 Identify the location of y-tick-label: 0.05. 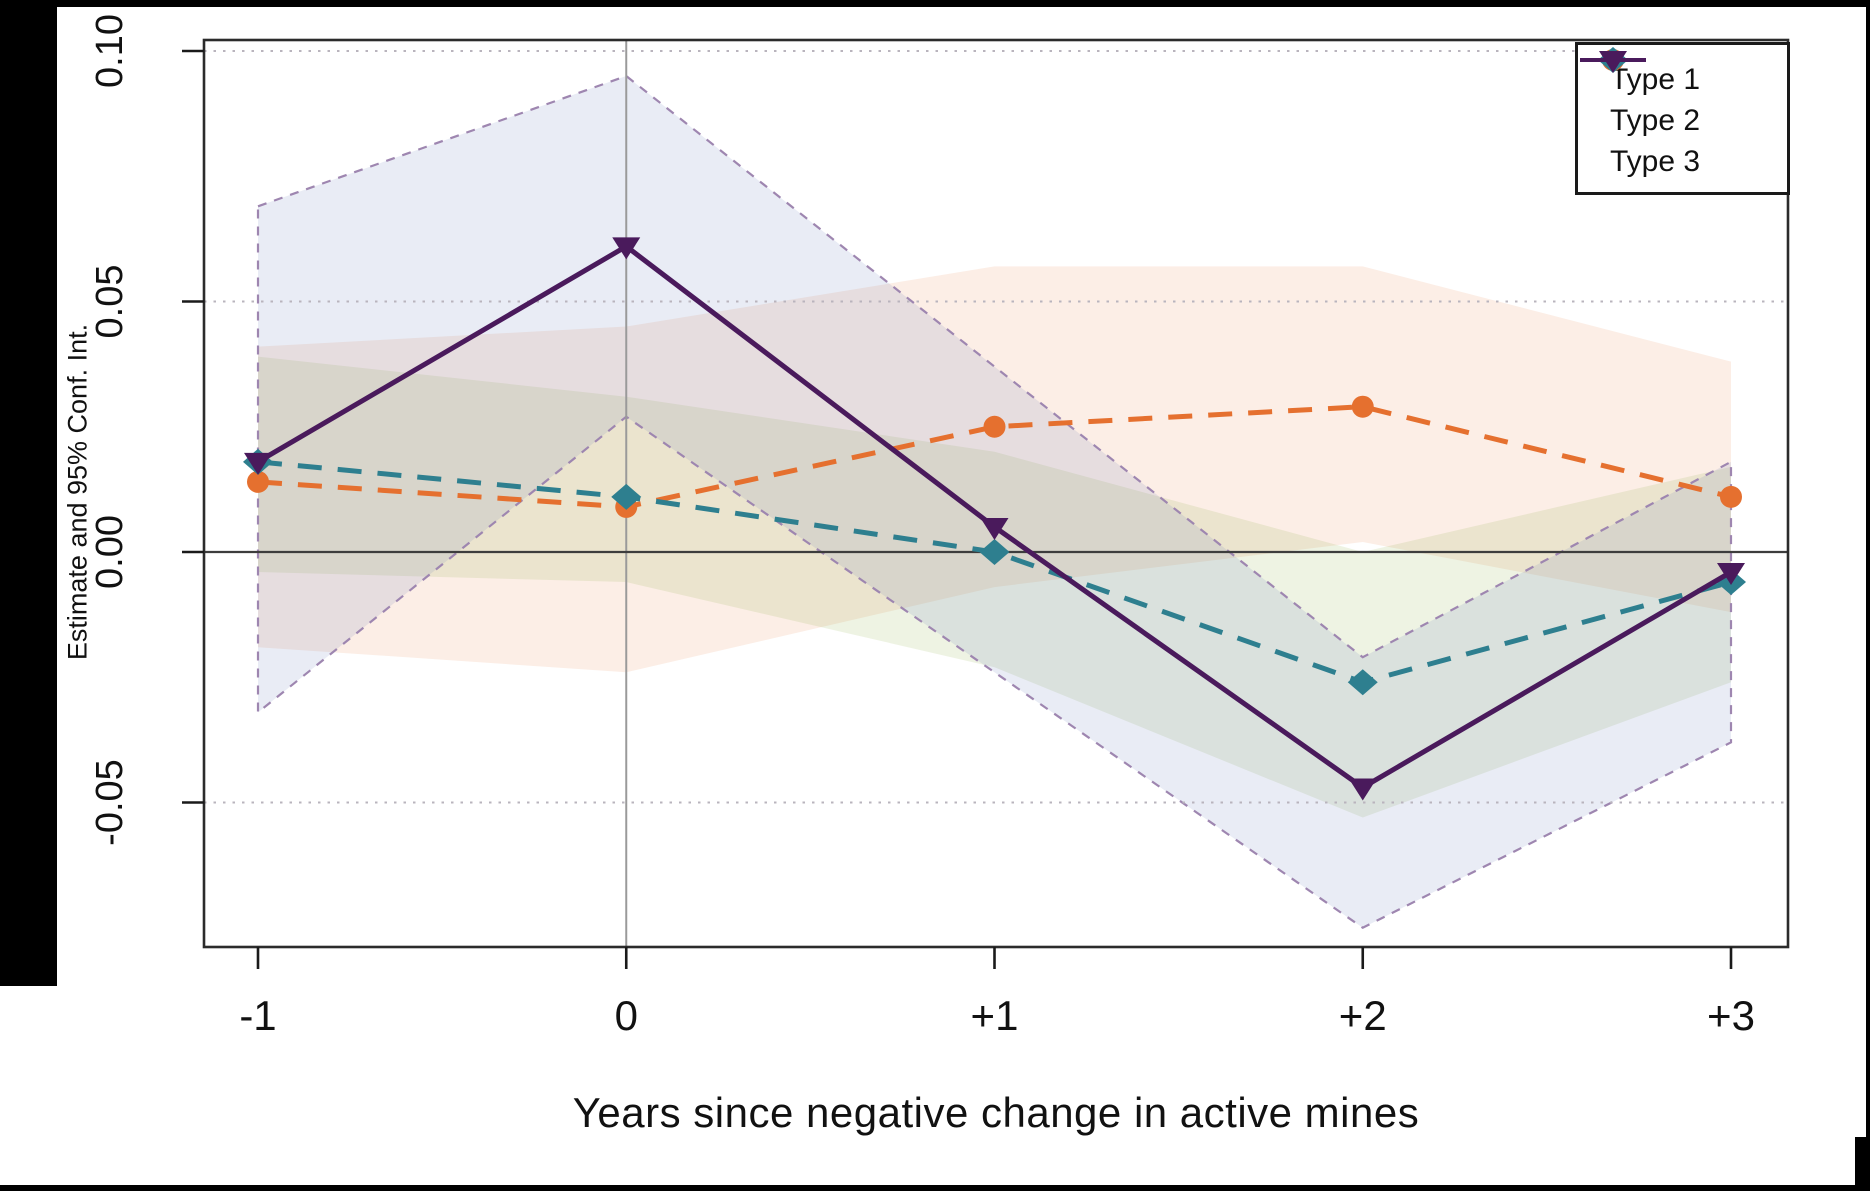
(110, 302).